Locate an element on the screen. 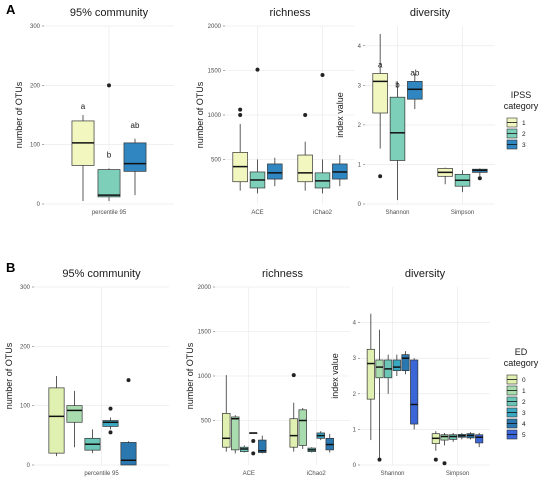  legend-item-label: 5 is located at coordinates (524, 435).